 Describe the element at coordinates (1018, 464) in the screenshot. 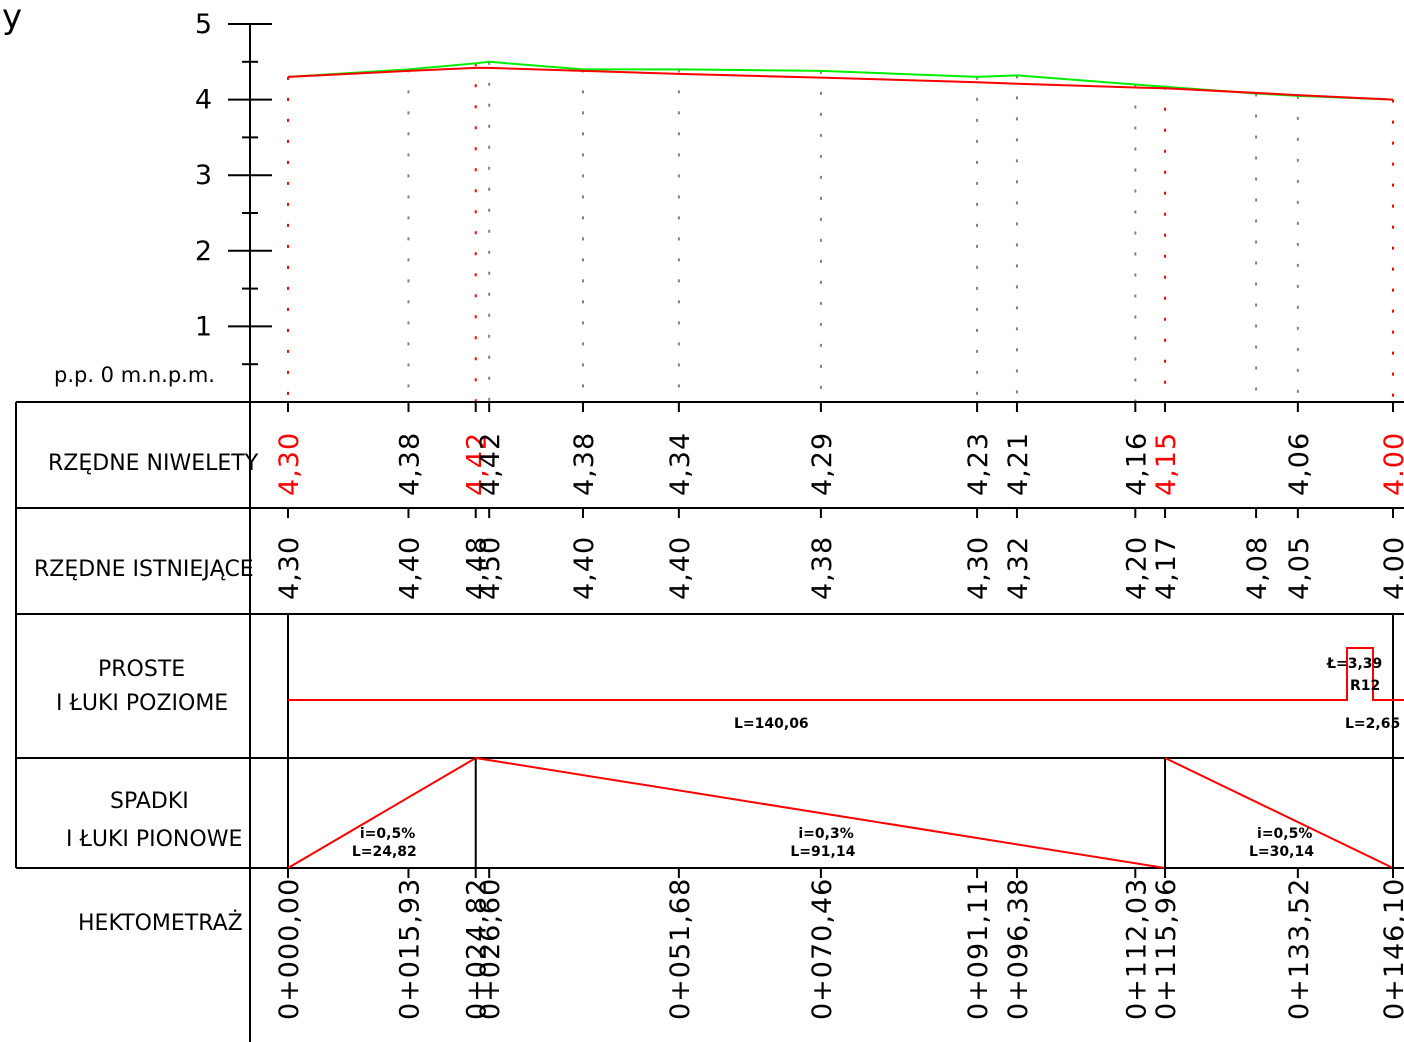

I see `niweleta-value: 4,21` at that location.